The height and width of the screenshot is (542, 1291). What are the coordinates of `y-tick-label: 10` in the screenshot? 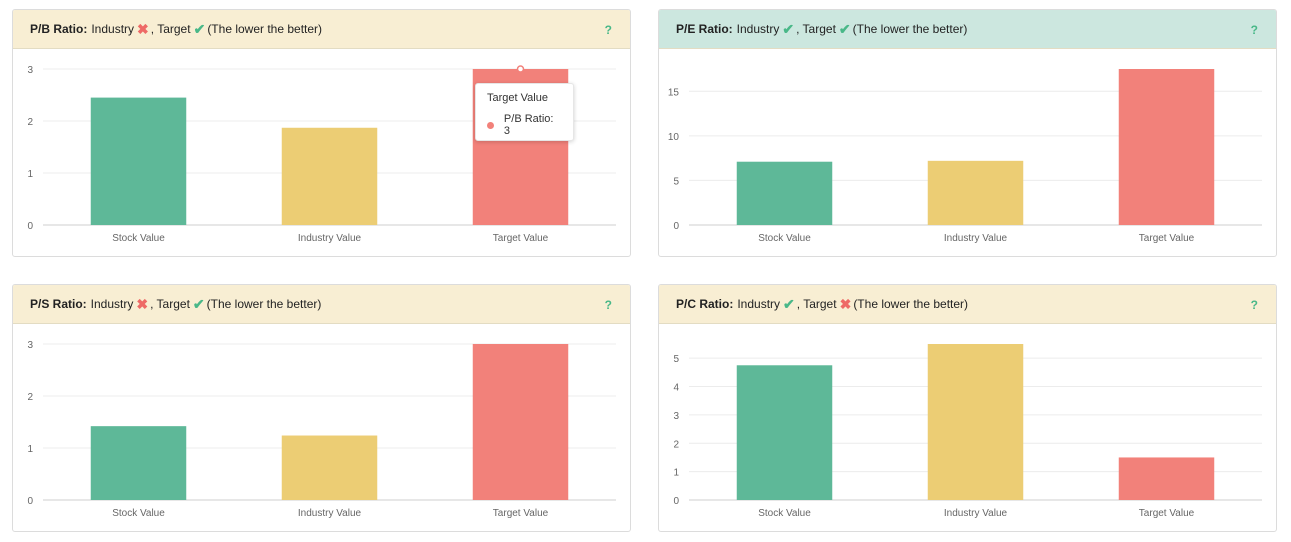 It's located at (674, 137).